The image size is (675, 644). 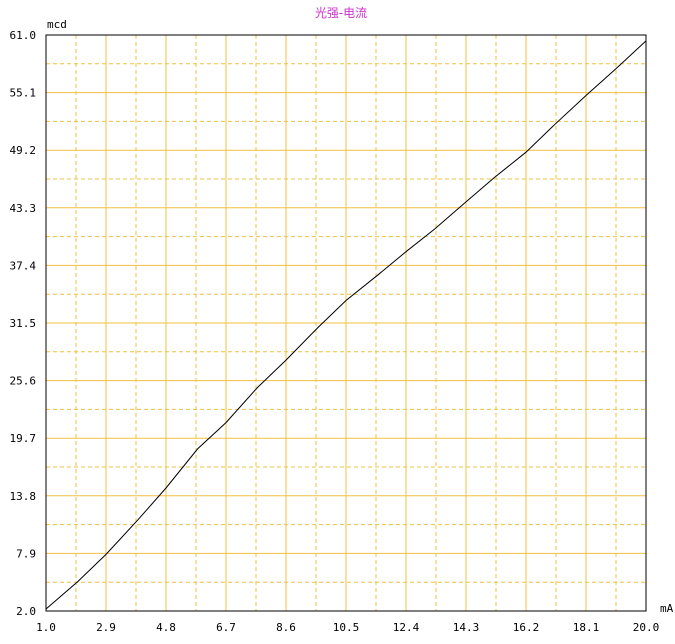 What do you see at coordinates (23, 35) in the screenshot?
I see `y-tick-label: 61.0` at bounding box center [23, 35].